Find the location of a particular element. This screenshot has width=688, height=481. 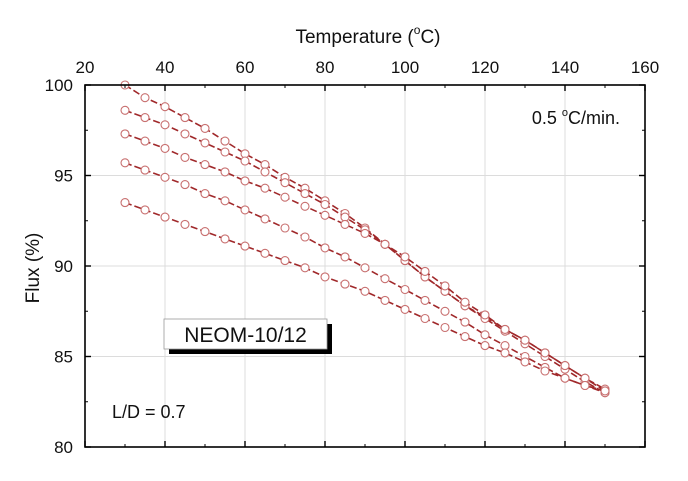

x-tick-label: 100 is located at coordinates (405, 67).